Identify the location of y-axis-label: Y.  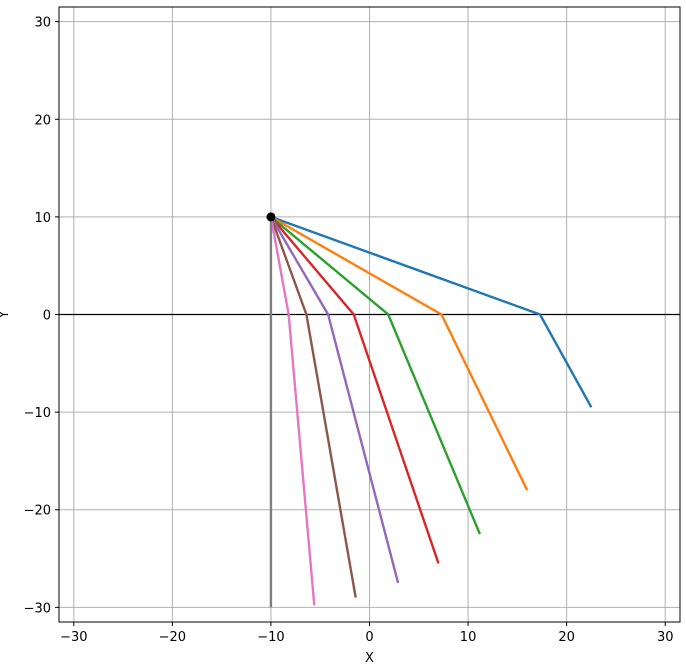
(6, 314).